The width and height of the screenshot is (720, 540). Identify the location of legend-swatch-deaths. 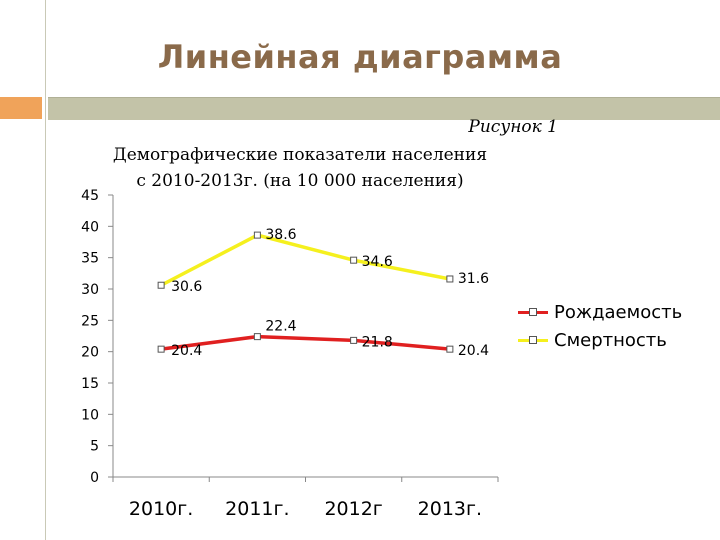
(533, 340).